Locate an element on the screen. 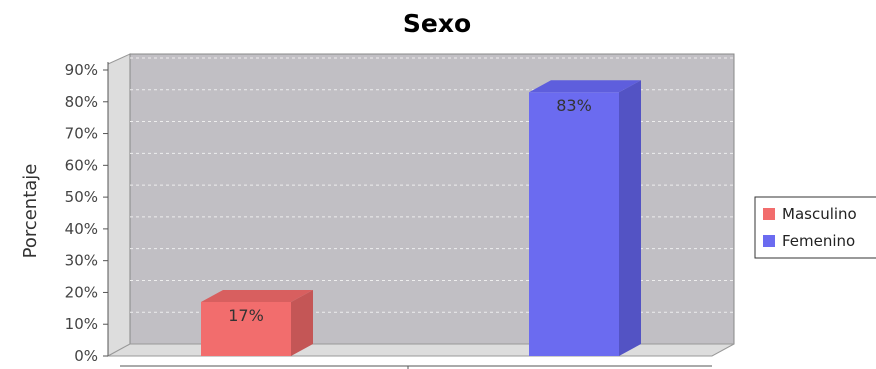  bar-side-femenino is located at coordinates (630, 218).